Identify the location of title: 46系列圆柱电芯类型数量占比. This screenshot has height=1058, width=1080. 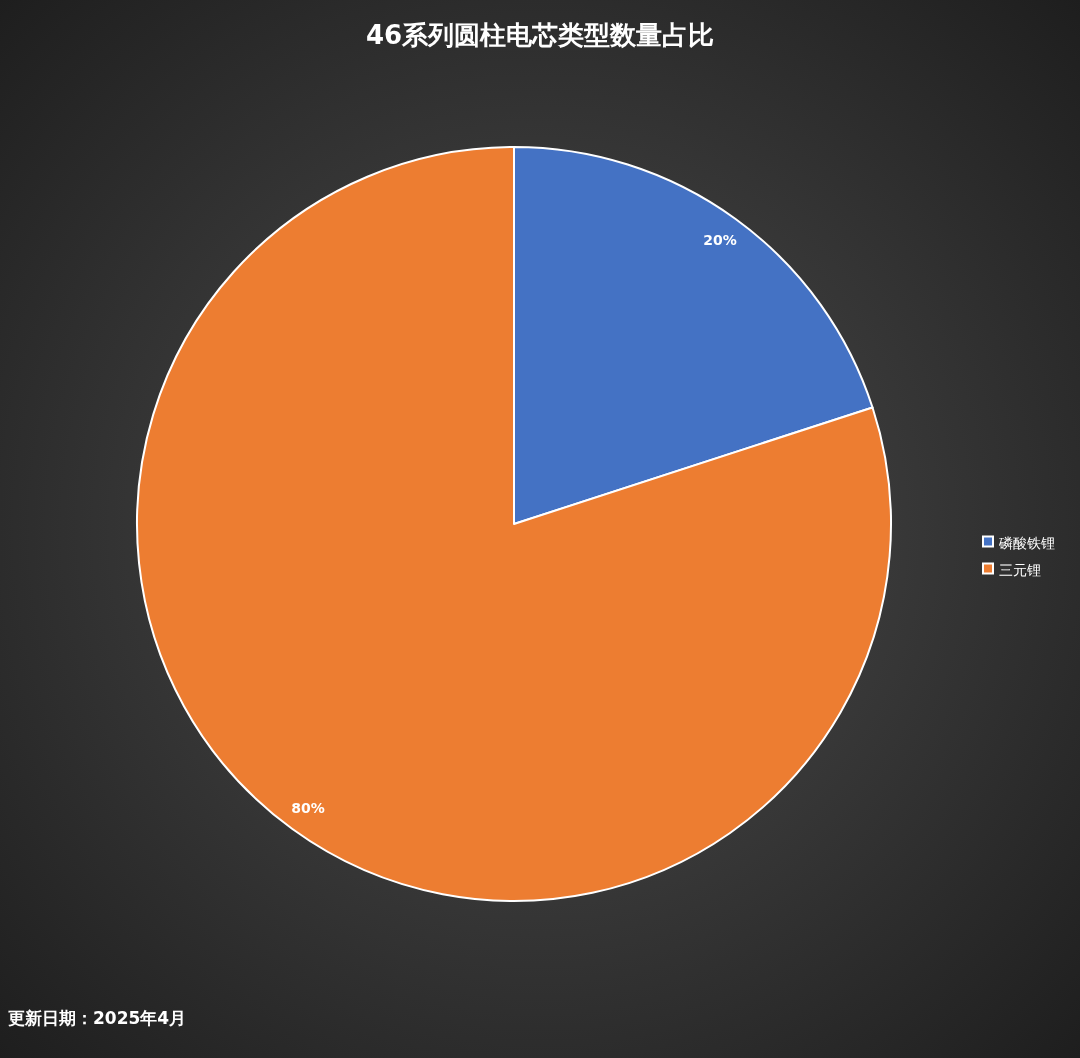
(540, 35).